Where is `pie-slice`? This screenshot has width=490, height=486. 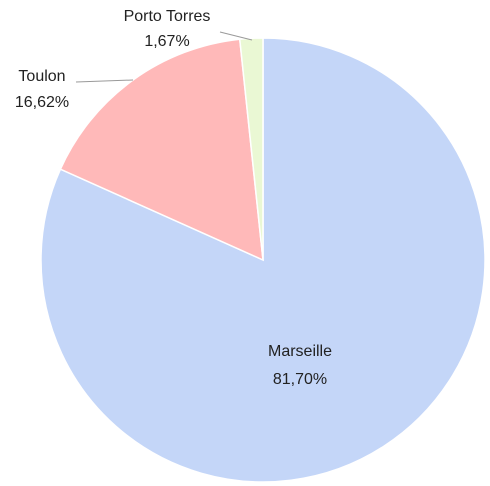
pie-slice is located at coordinates (251, 149).